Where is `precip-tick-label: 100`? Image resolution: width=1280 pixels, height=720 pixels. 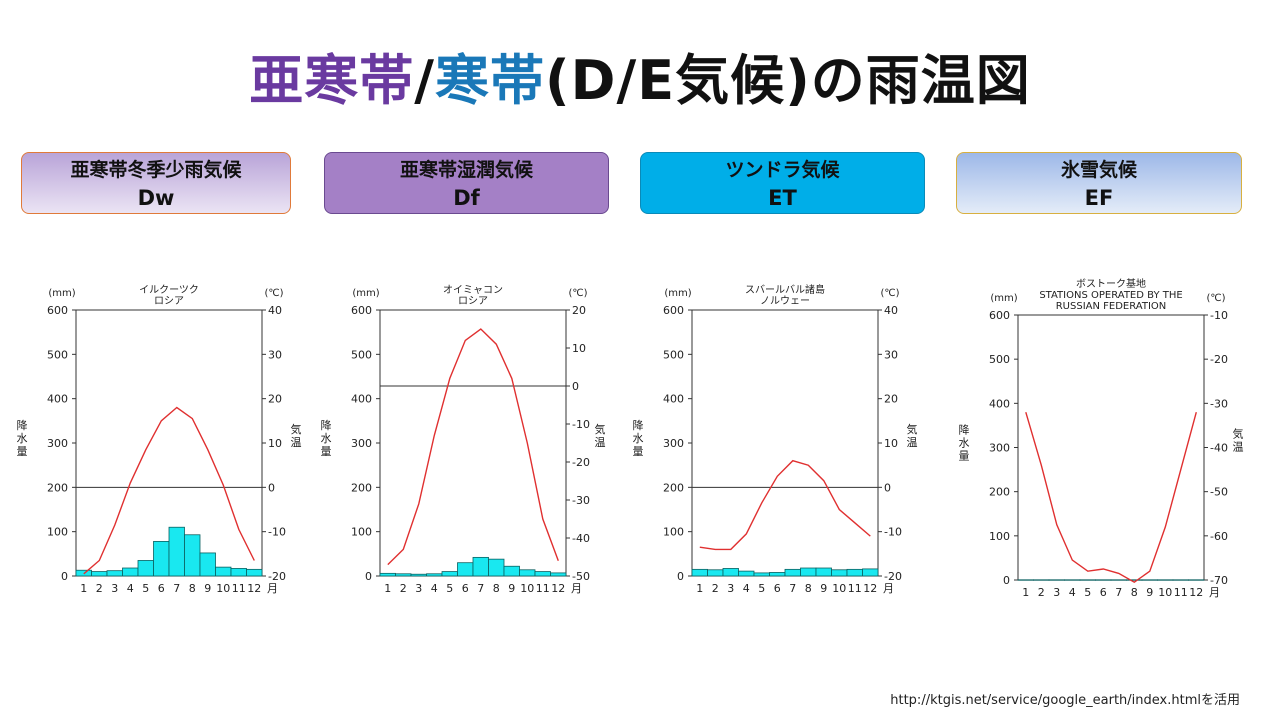 precip-tick-label: 100 is located at coordinates (999, 536).